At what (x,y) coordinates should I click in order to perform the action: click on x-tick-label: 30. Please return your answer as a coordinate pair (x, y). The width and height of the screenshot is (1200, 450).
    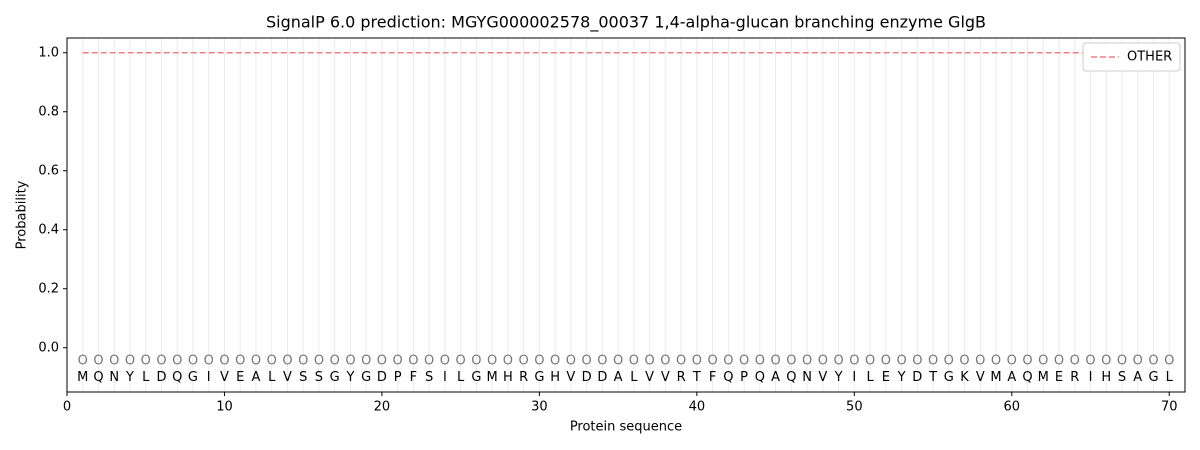
    Looking at the image, I should click on (539, 407).